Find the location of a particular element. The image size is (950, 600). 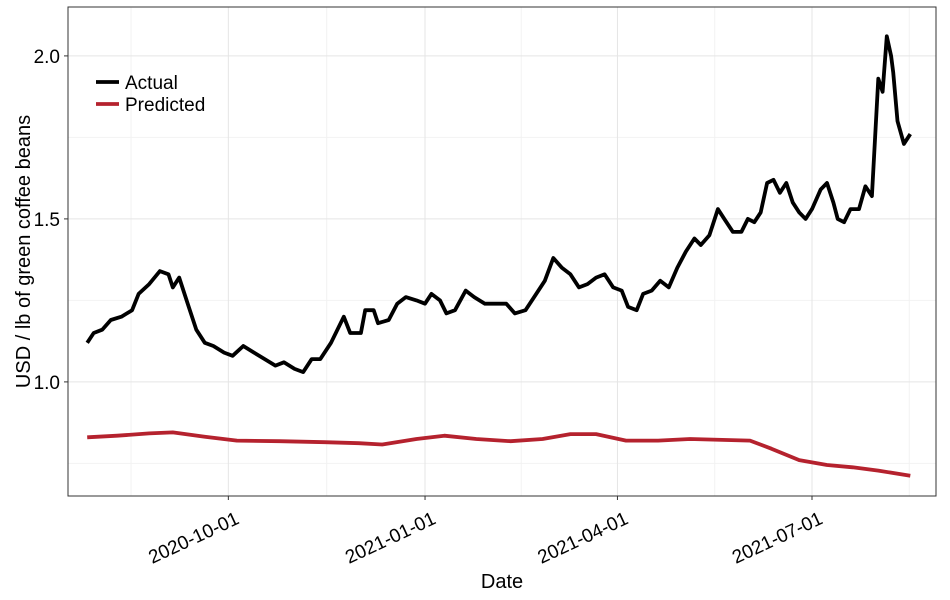

legend-label-actual: Actual is located at coordinates (151, 83).